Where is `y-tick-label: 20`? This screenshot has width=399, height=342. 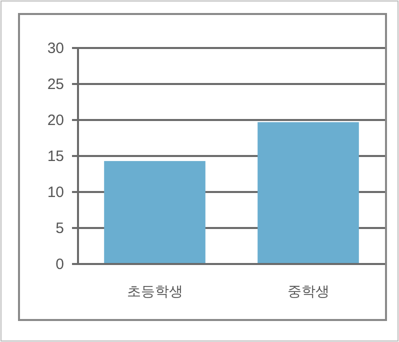
y-tick-label: 20 is located at coordinates (55, 120).